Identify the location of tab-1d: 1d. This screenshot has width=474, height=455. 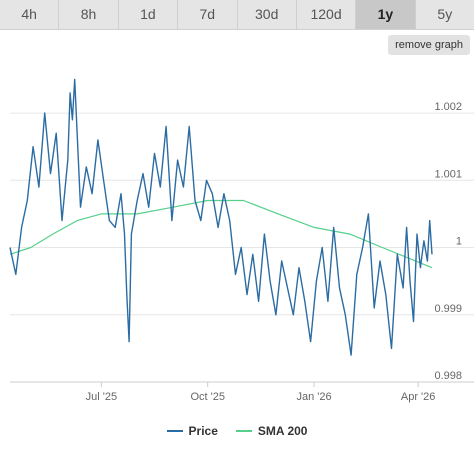
(148, 14).